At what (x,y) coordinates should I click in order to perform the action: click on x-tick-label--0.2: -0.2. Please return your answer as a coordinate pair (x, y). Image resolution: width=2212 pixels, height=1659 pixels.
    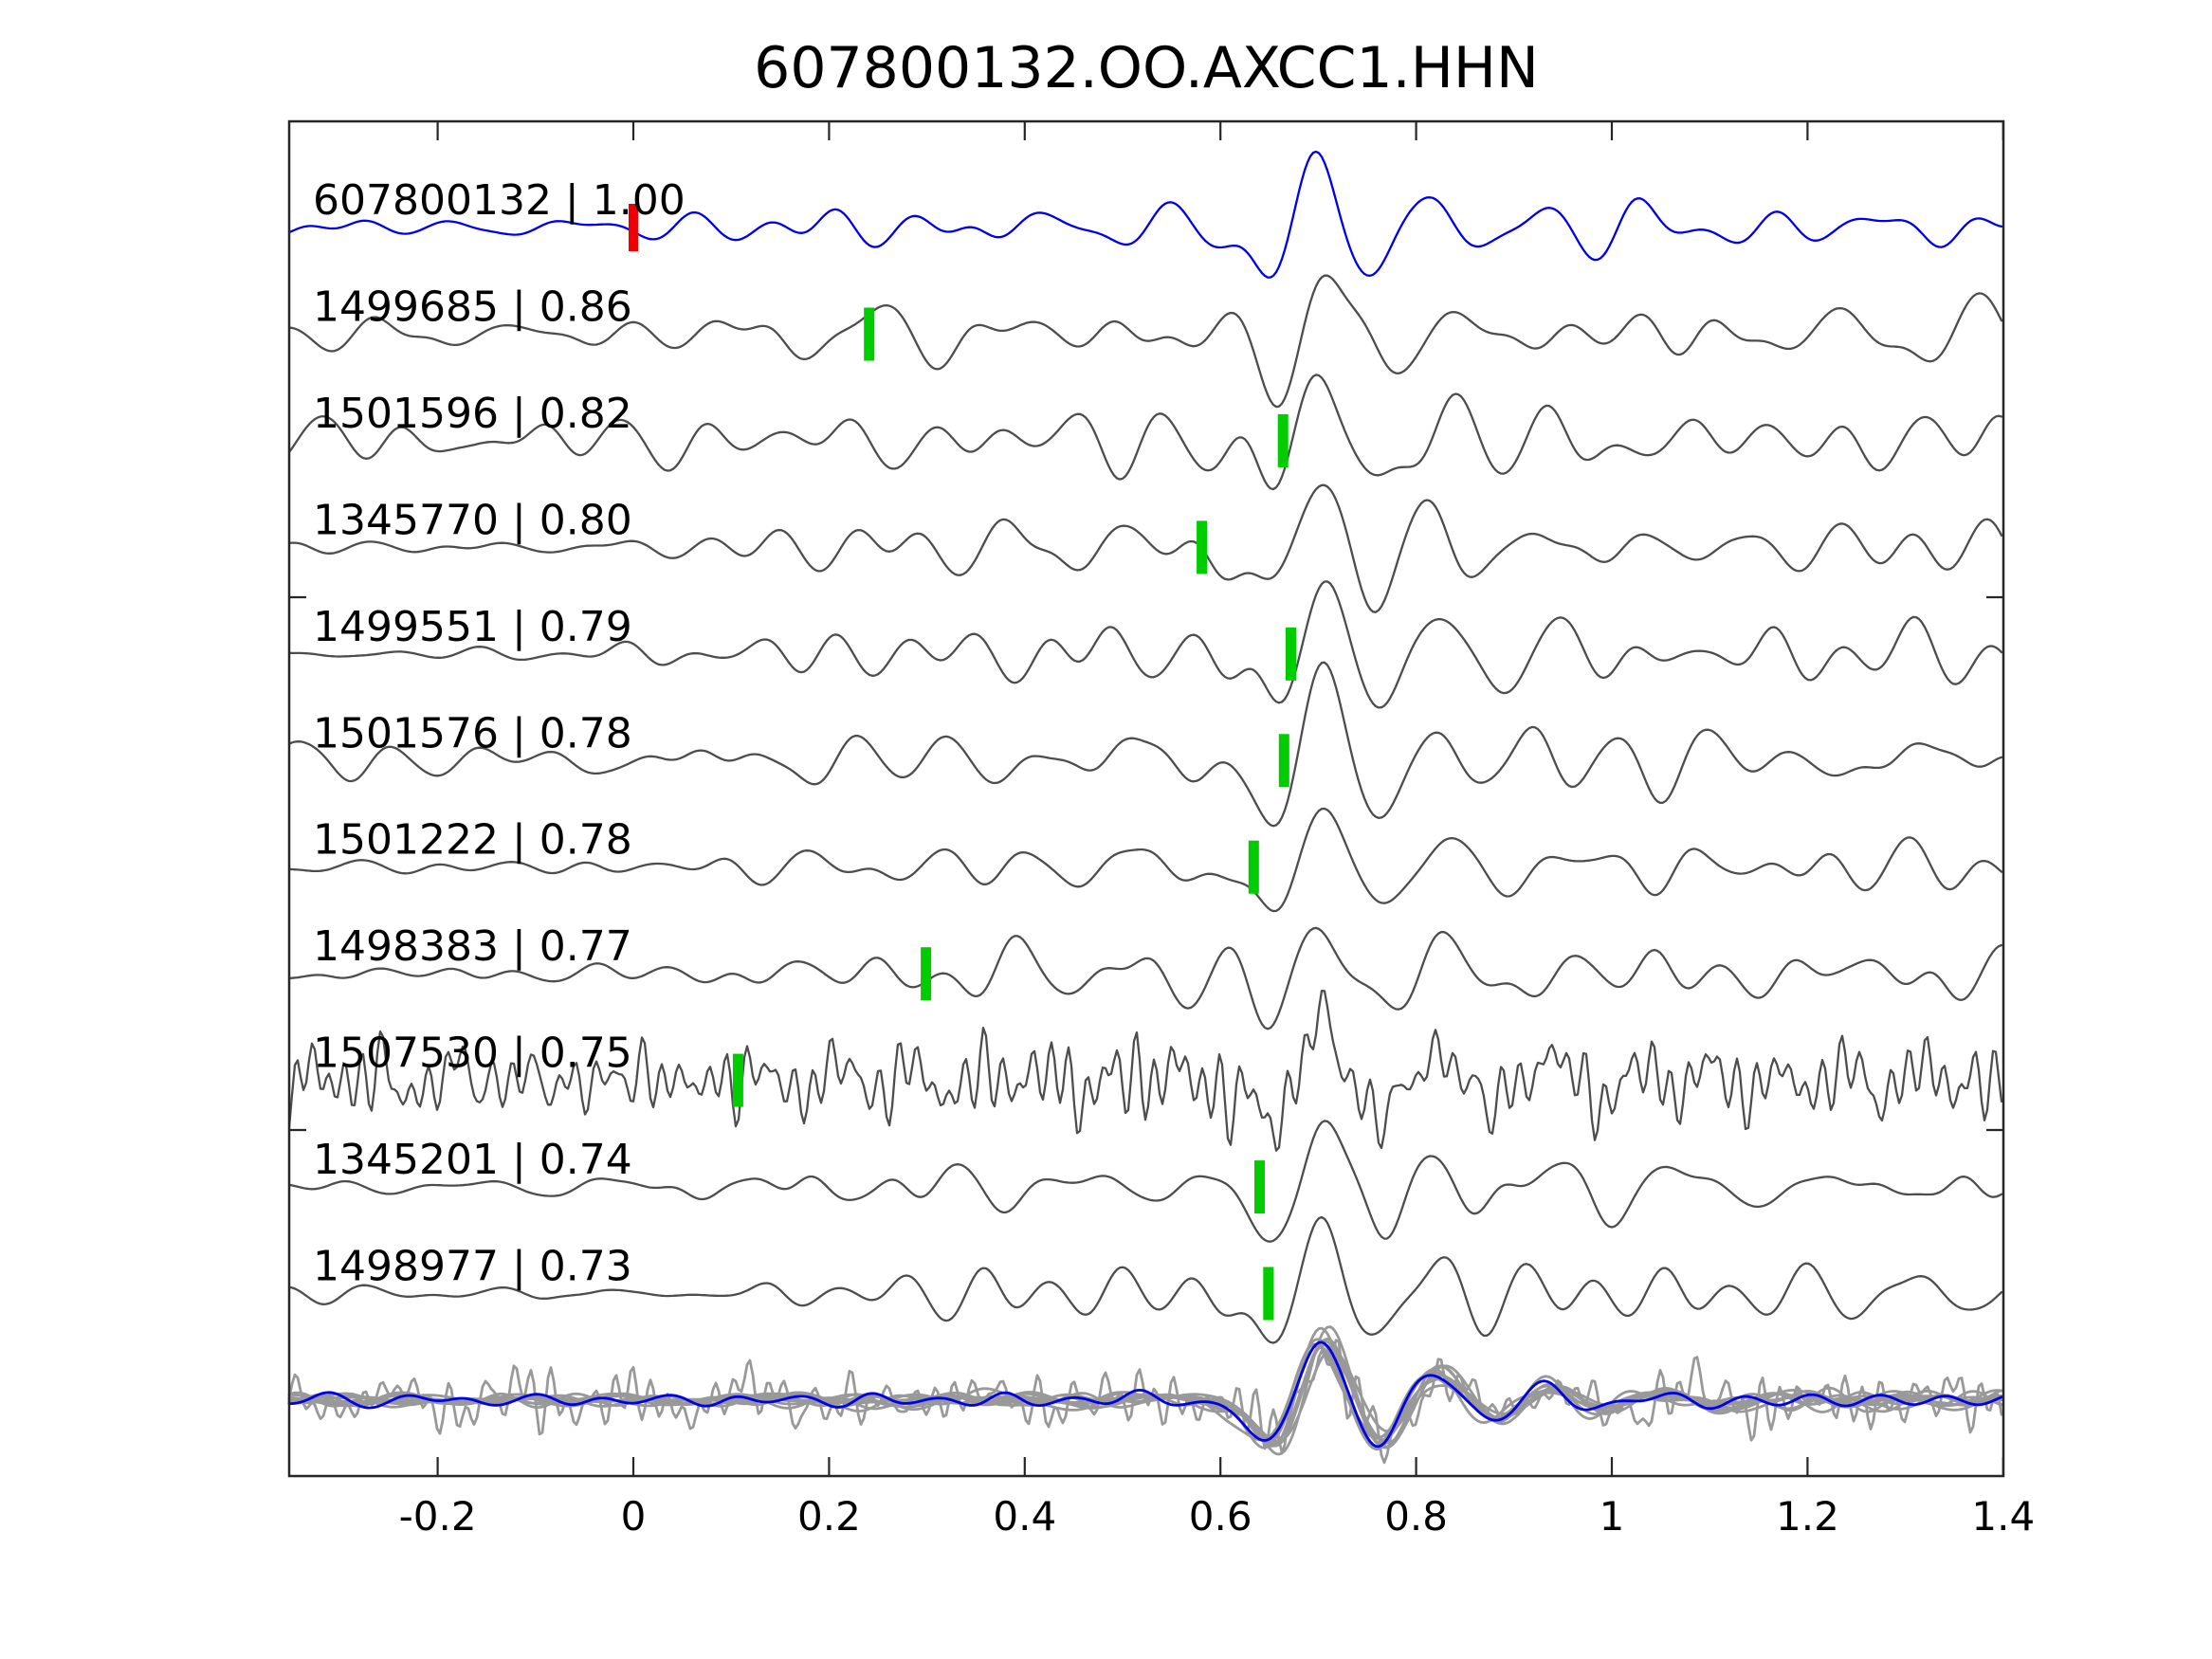
    Looking at the image, I should click on (438, 1516).